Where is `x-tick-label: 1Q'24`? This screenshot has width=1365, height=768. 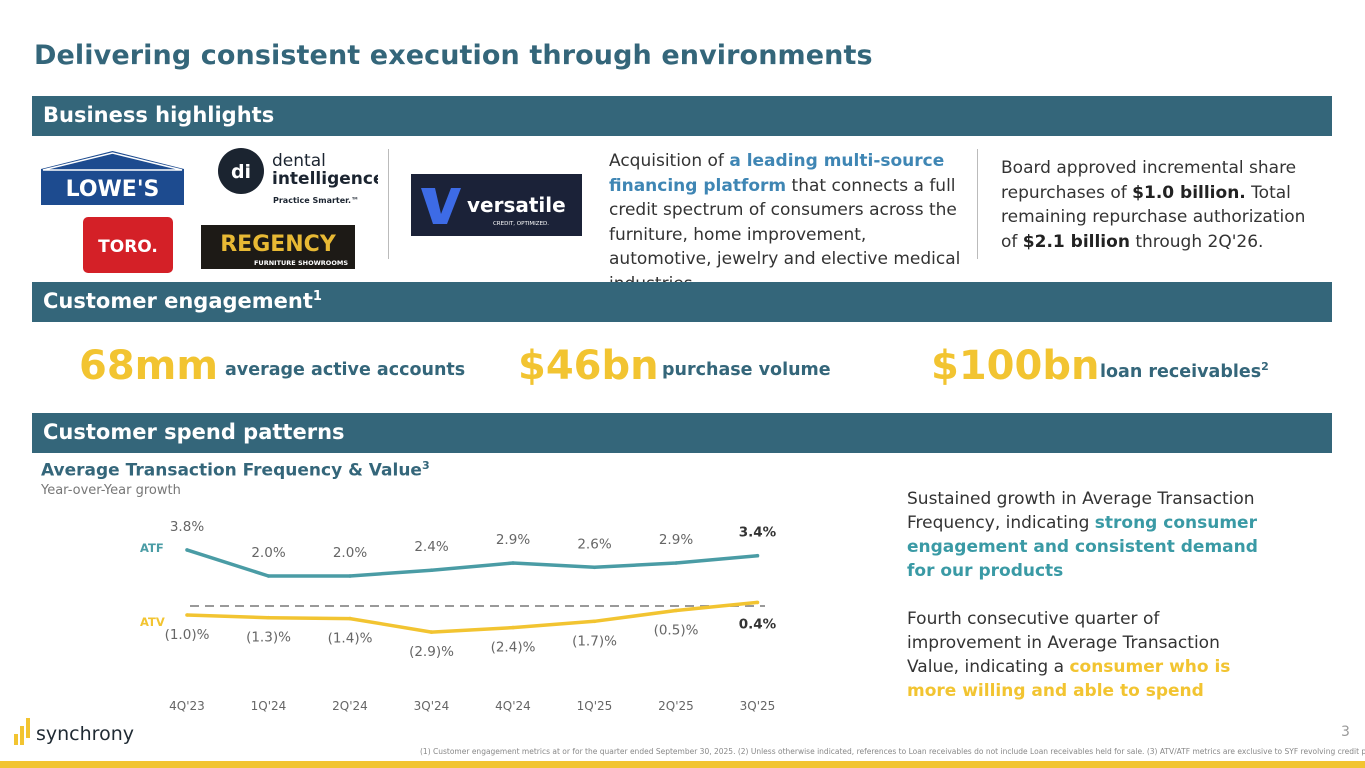
x-tick-label: 1Q'24 is located at coordinates (269, 706).